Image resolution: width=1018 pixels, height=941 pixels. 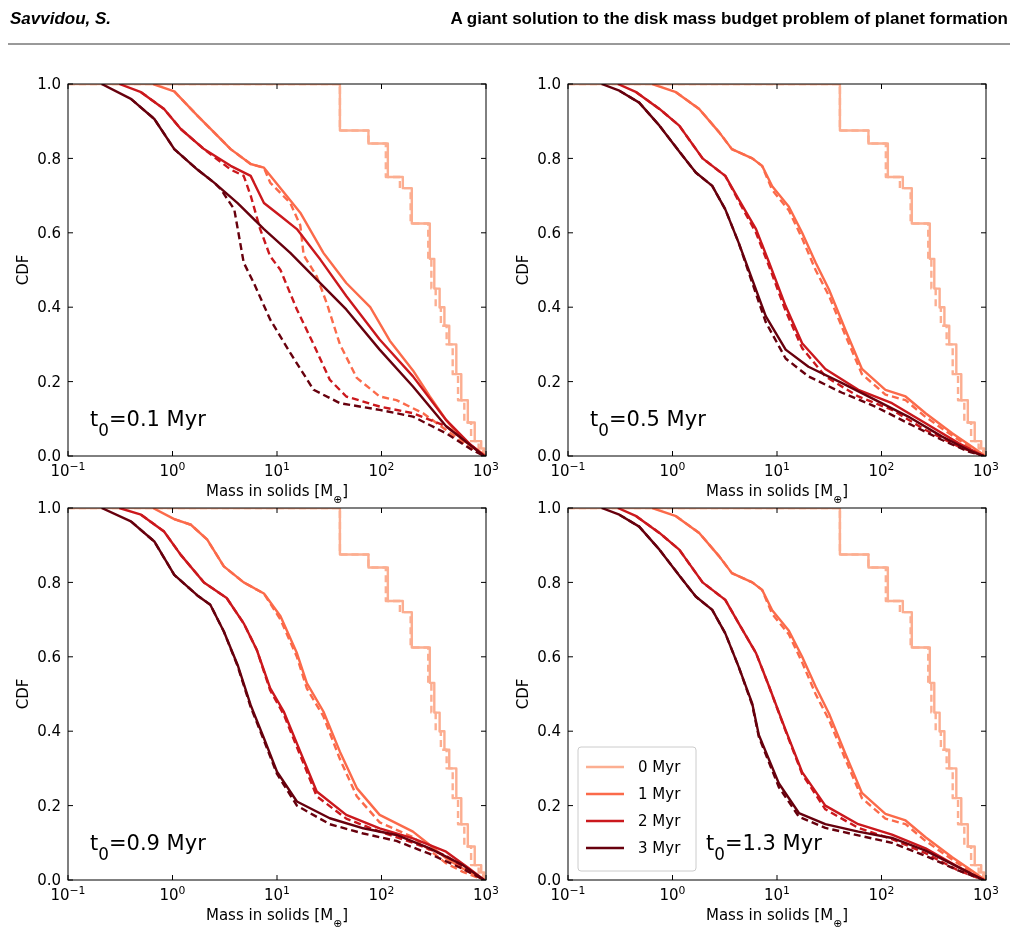 What do you see at coordinates (660, 848) in the screenshot?
I see `legend-label: 3 Myr` at bounding box center [660, 848].